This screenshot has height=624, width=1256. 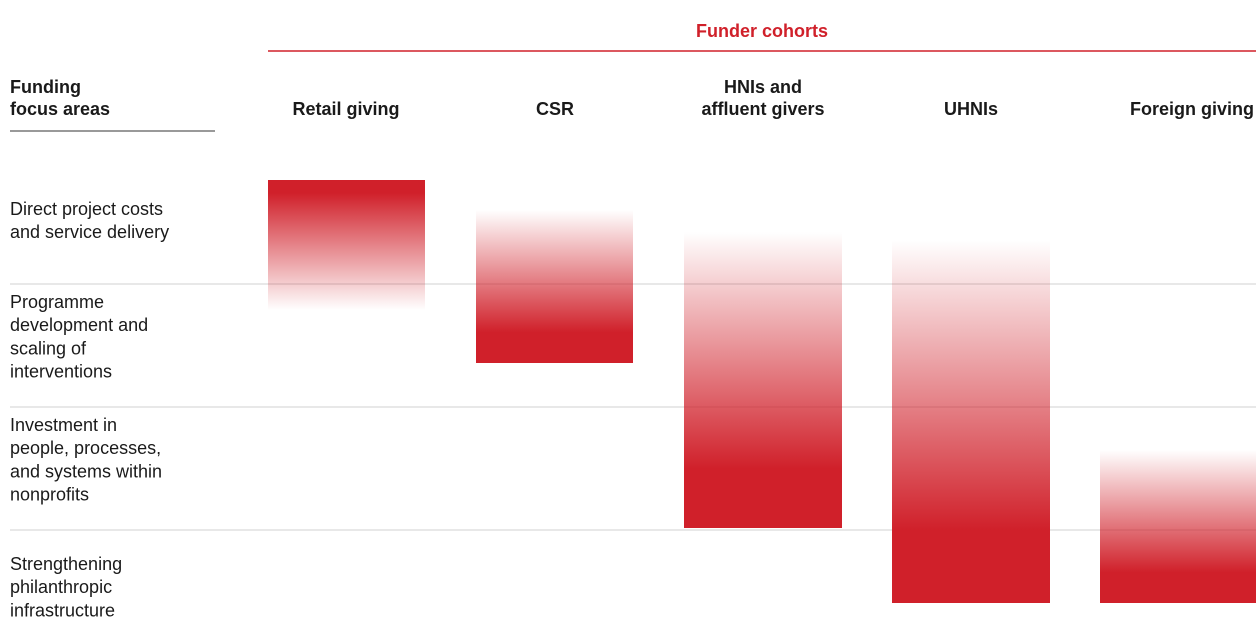 I want to click on row-header: focus areas, so click(x=60, y=109).